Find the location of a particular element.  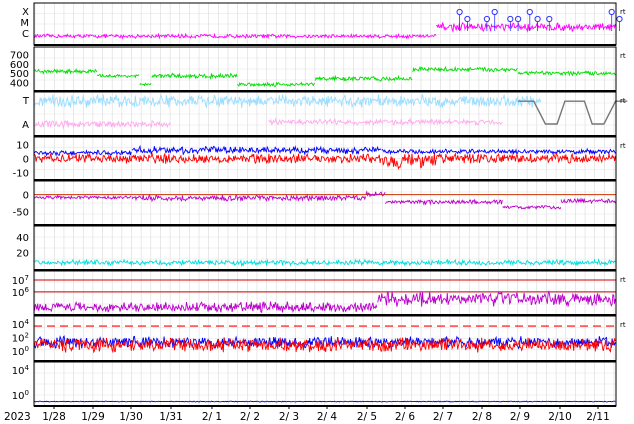

panel-dst-tick-label: -50 is located at coordinates (21, 212).